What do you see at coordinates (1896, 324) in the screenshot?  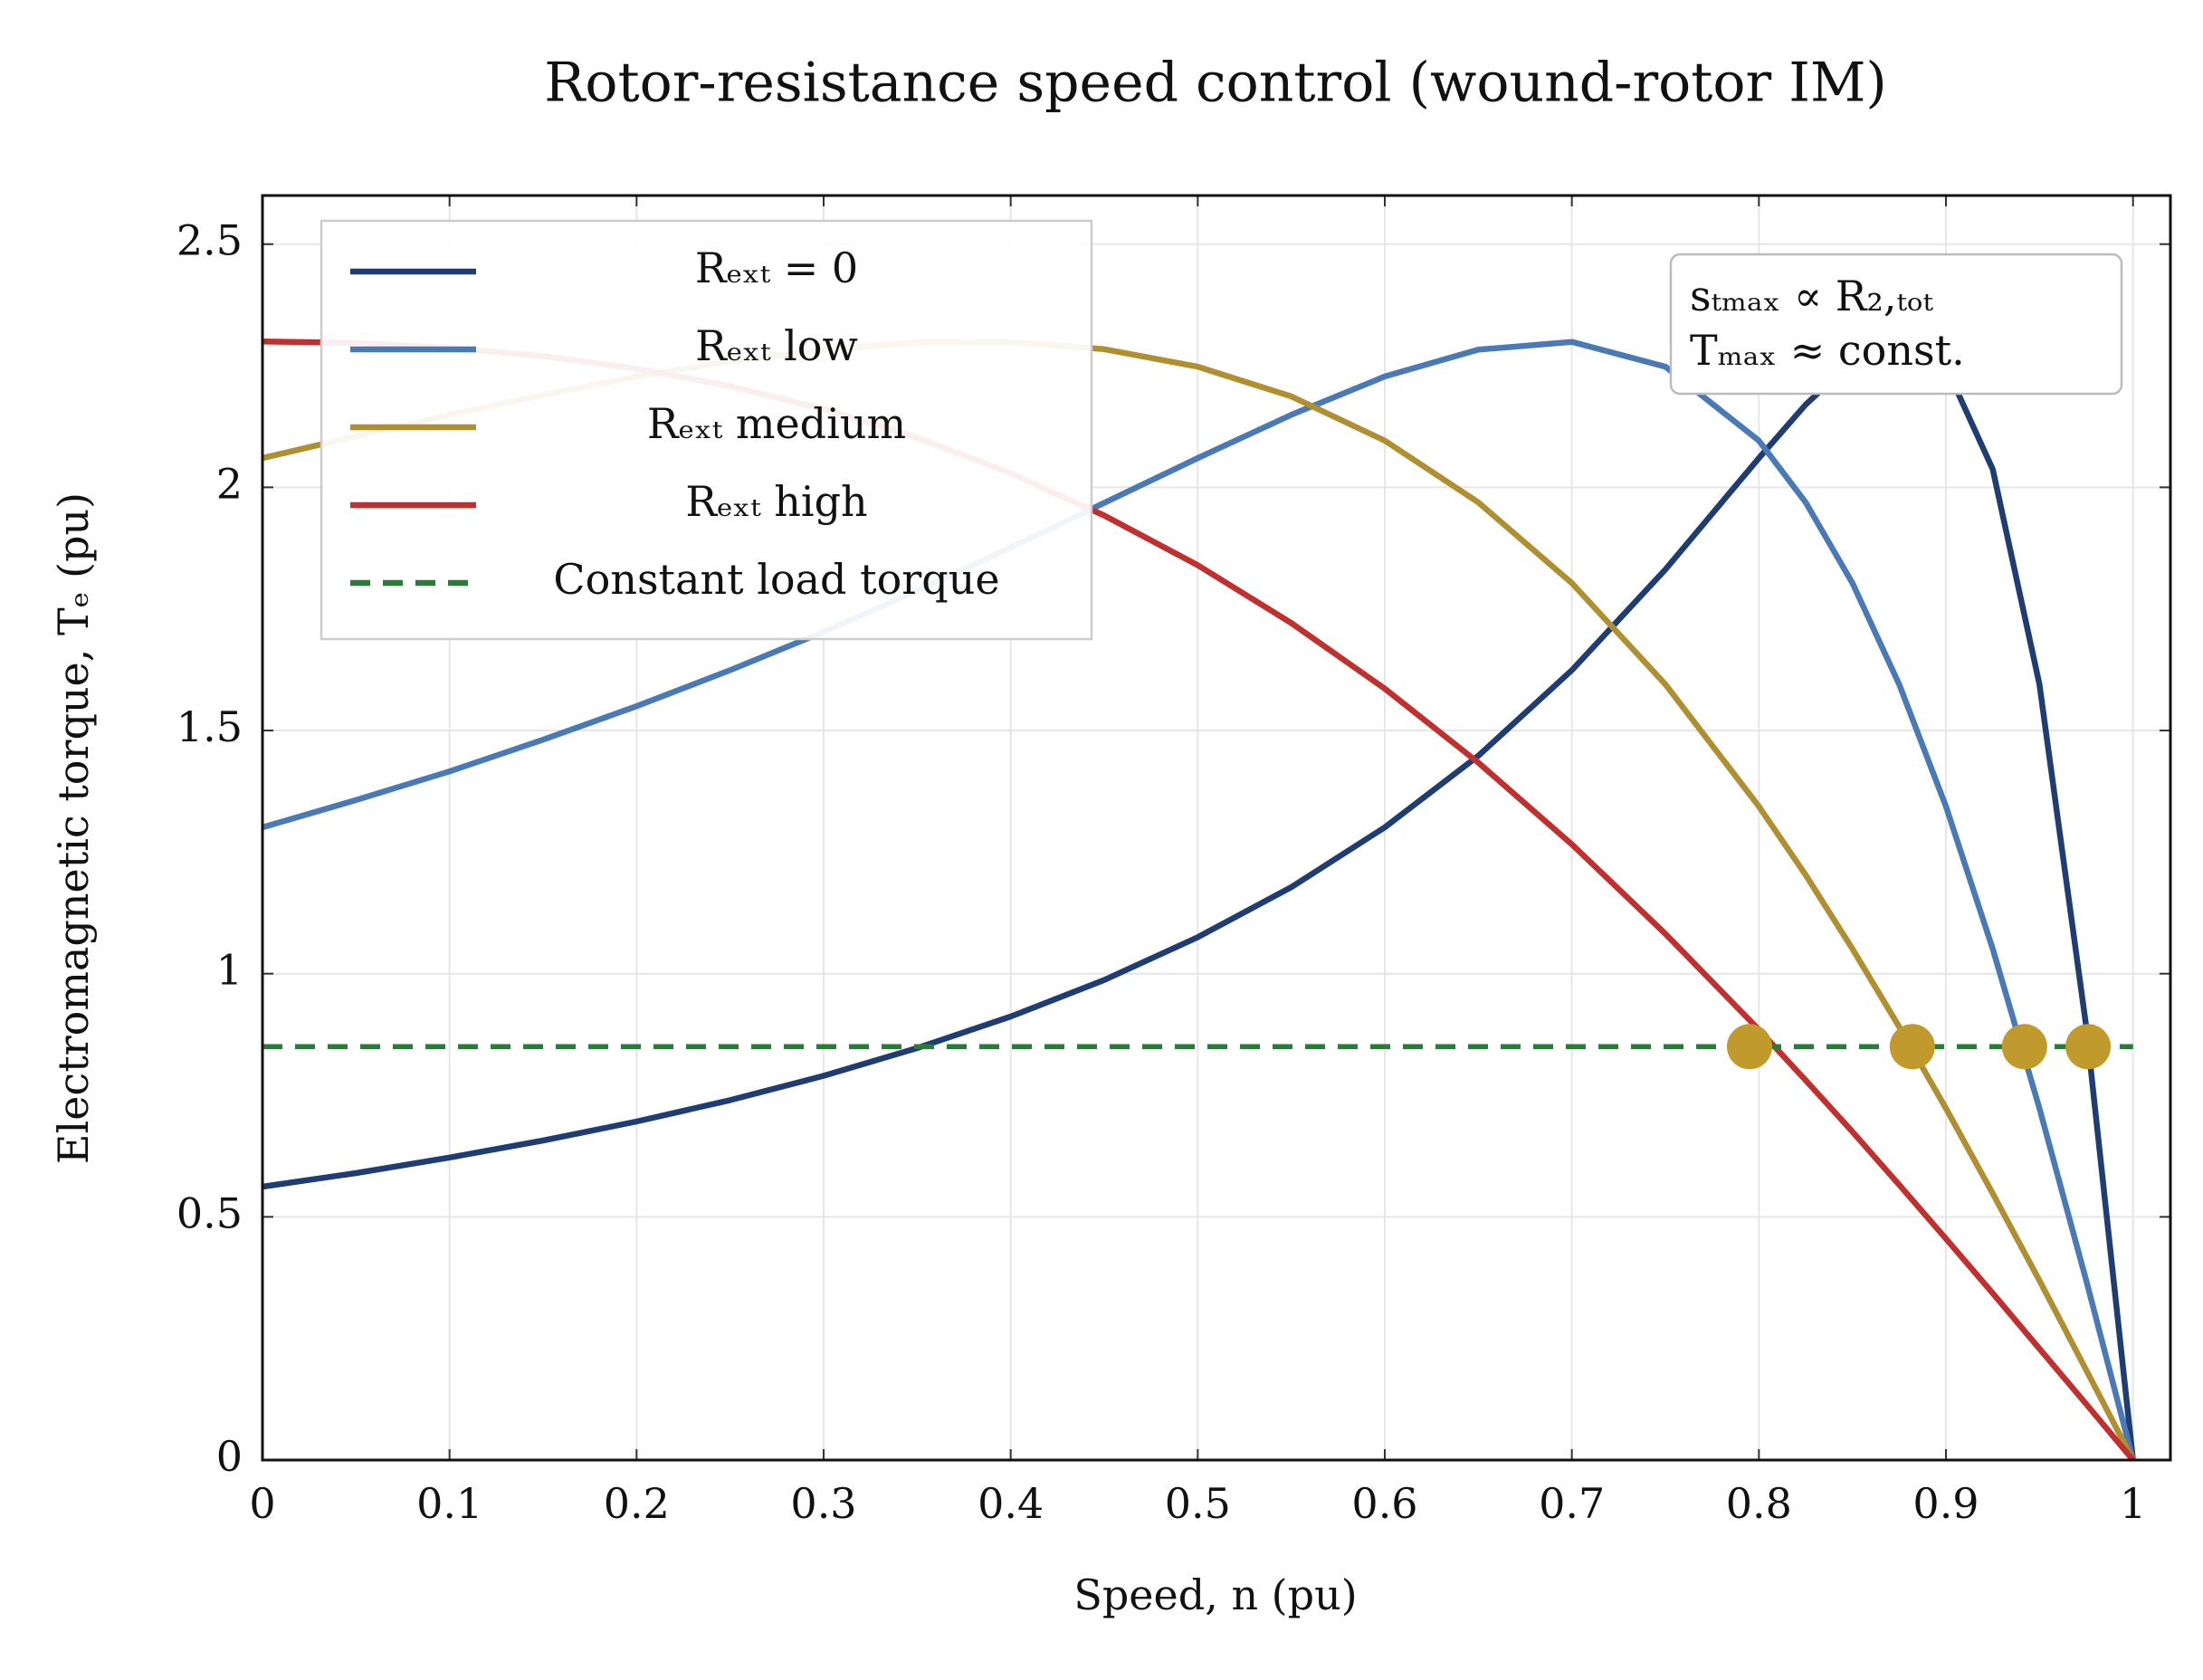 I see `annotation-box` at bounding box center [1896, 324].